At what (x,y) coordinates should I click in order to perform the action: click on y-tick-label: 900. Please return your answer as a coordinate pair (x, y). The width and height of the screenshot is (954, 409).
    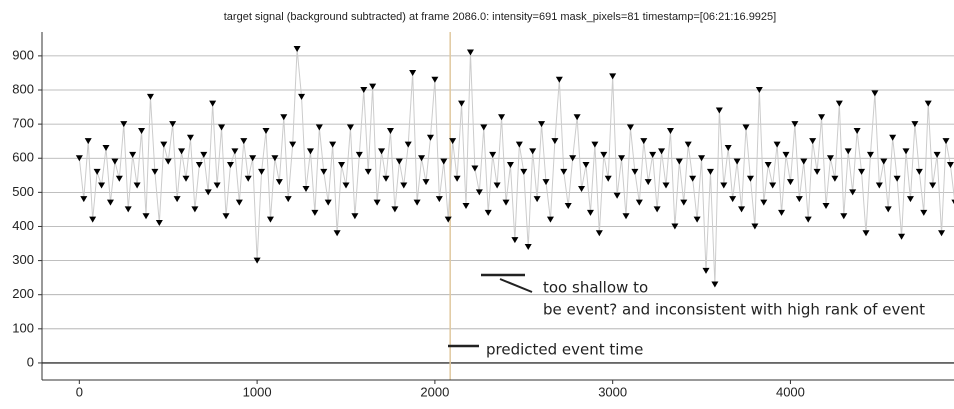
    Looking at the image, I should click on (23, 54).